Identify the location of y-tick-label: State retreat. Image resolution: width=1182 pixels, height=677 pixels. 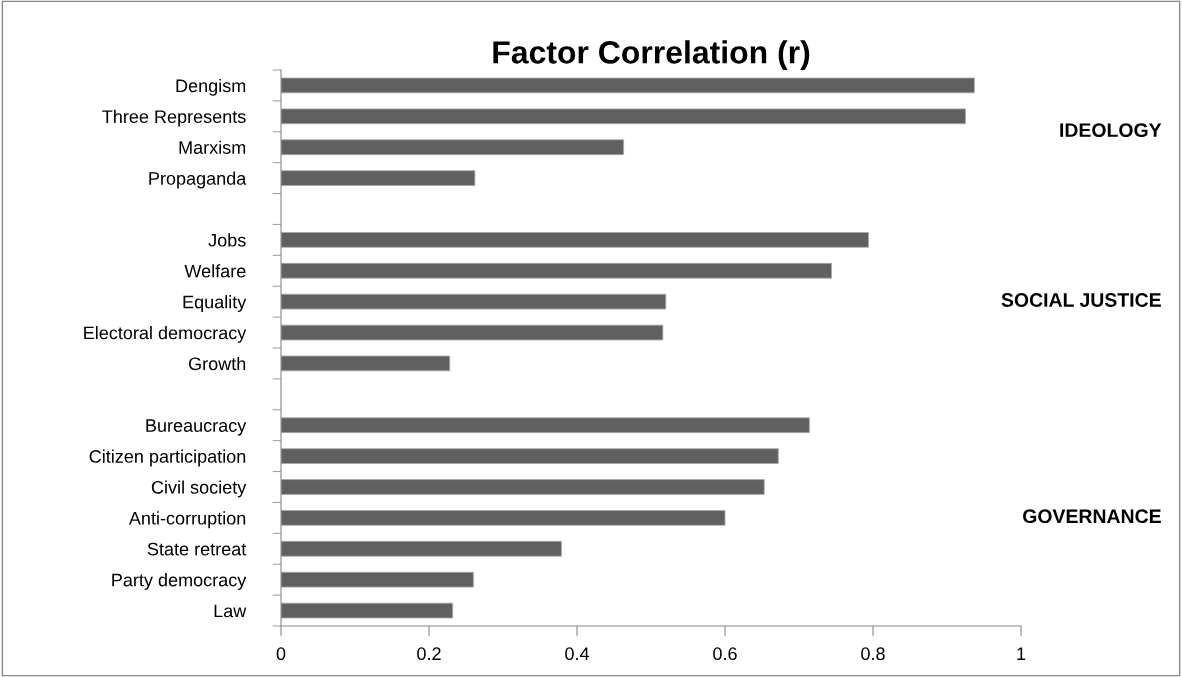
(197, 549).